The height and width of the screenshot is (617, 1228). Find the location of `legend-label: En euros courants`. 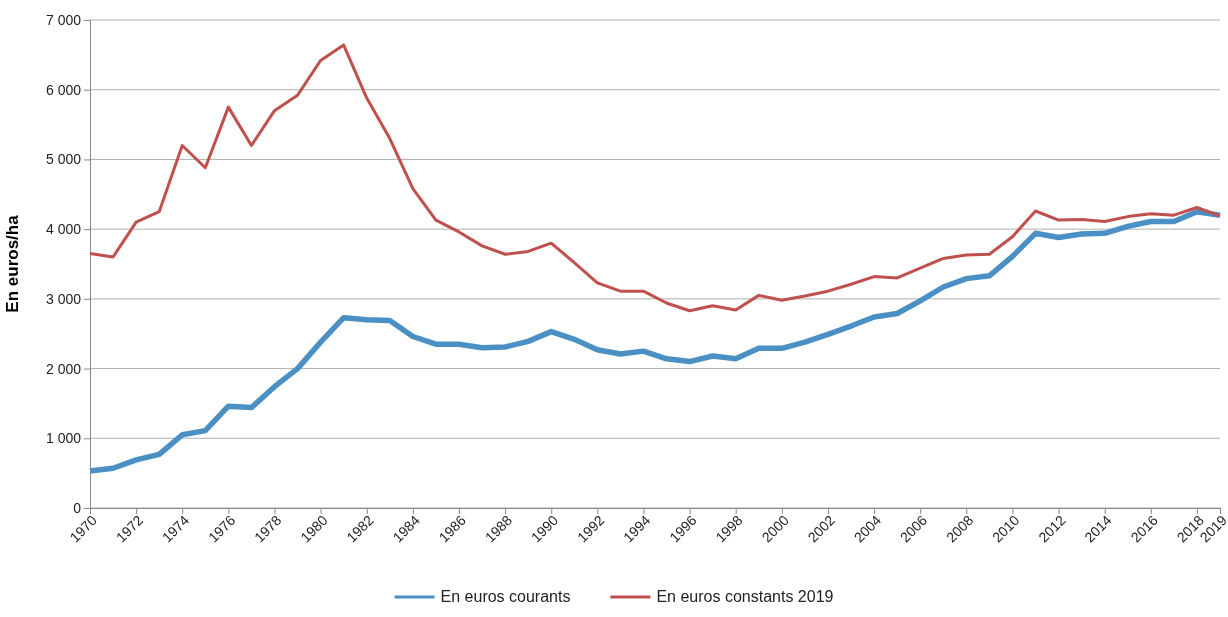

legend-label: En euros courants is located at coordinates (505, 596).